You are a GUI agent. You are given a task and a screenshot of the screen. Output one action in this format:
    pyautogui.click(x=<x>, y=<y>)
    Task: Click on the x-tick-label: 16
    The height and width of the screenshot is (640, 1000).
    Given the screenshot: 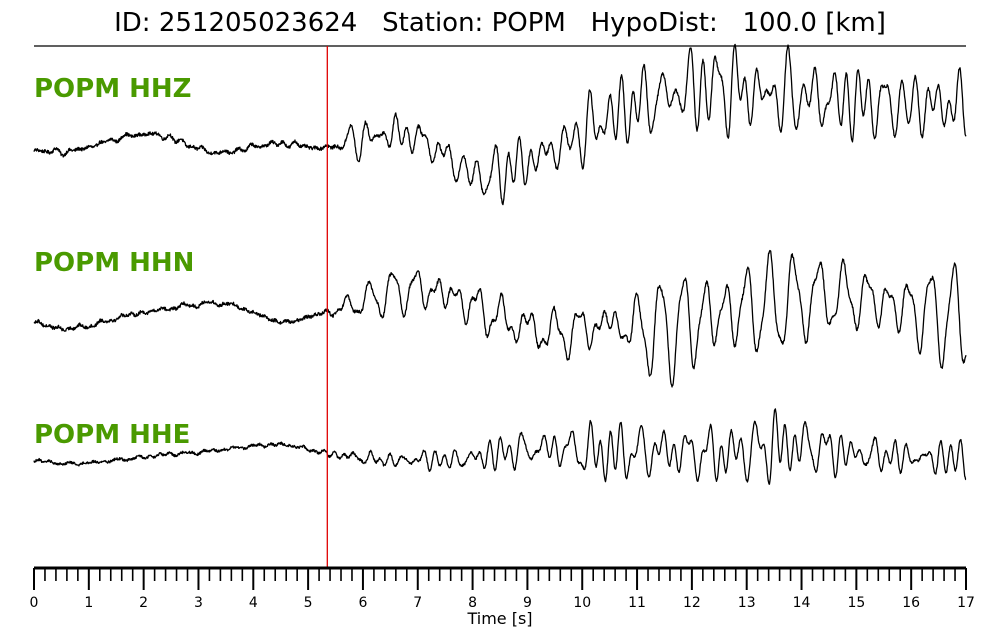 What is the action you would take?
    pyautogui.click(x=911, y=603)
    